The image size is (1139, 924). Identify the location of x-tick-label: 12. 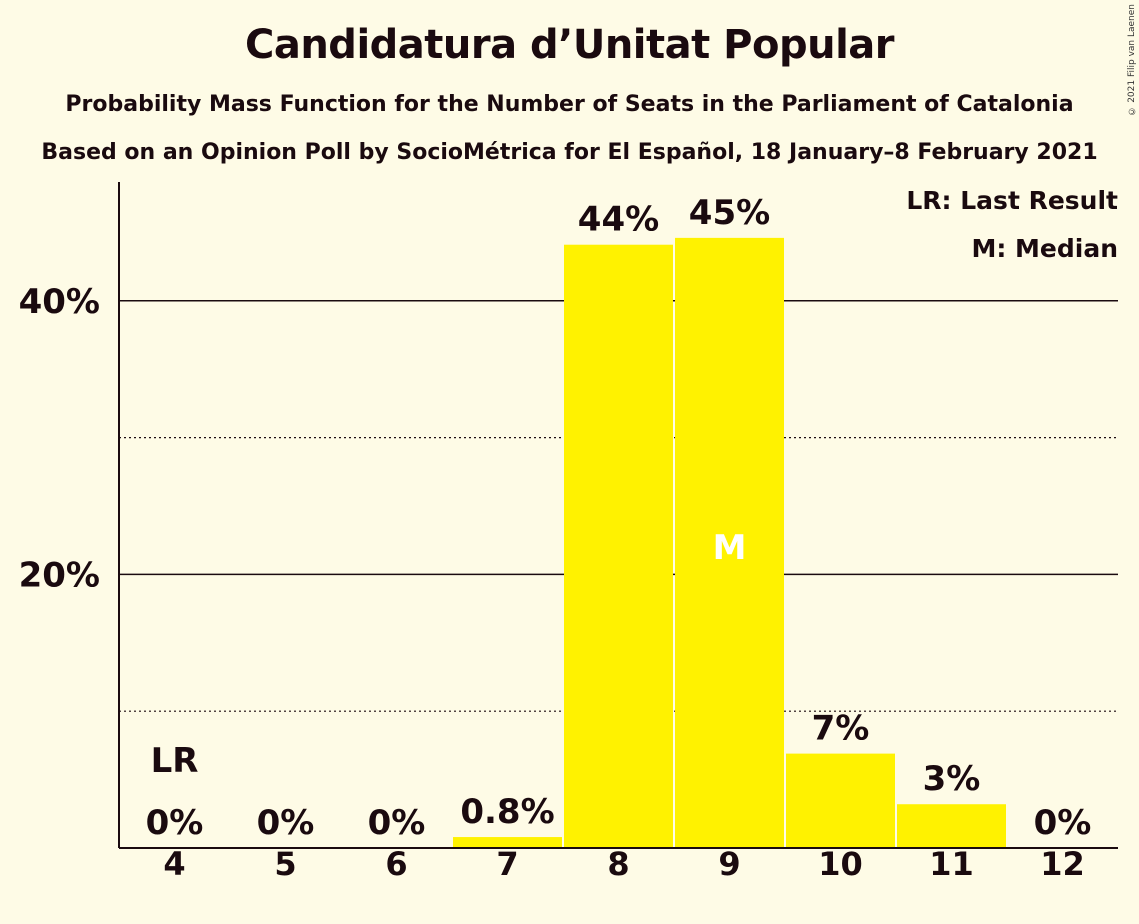
(1062, 864).